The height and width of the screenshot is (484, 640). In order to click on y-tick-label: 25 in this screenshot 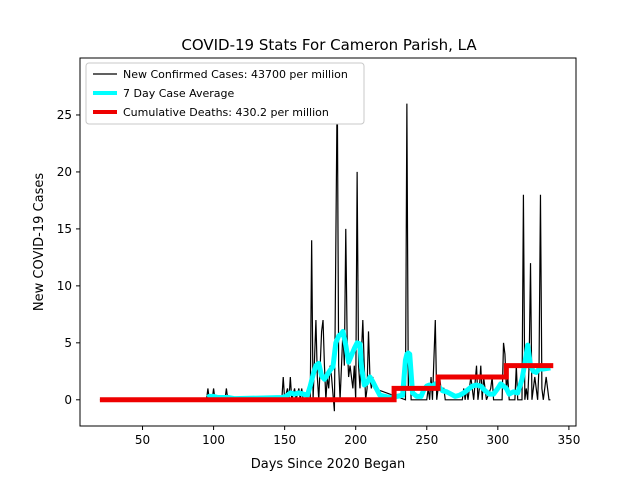, I will do `click(64, 115)`.